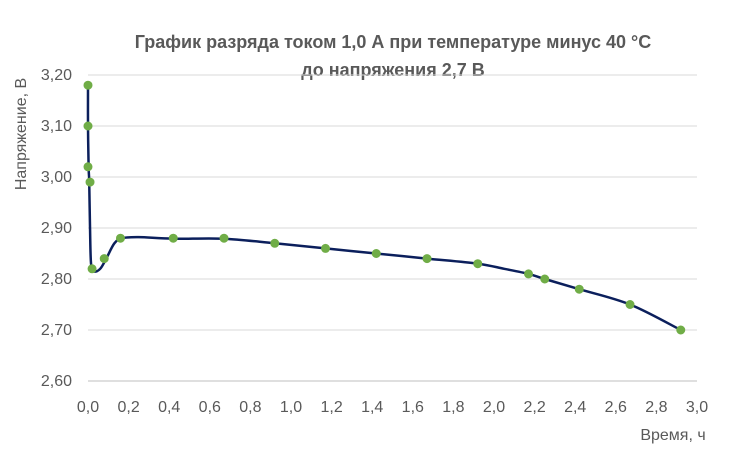  What do you see at coordinates (291, 407) in the screenshot?
I see `x-tick-label: 1,0` at bounding box center [291, 407].